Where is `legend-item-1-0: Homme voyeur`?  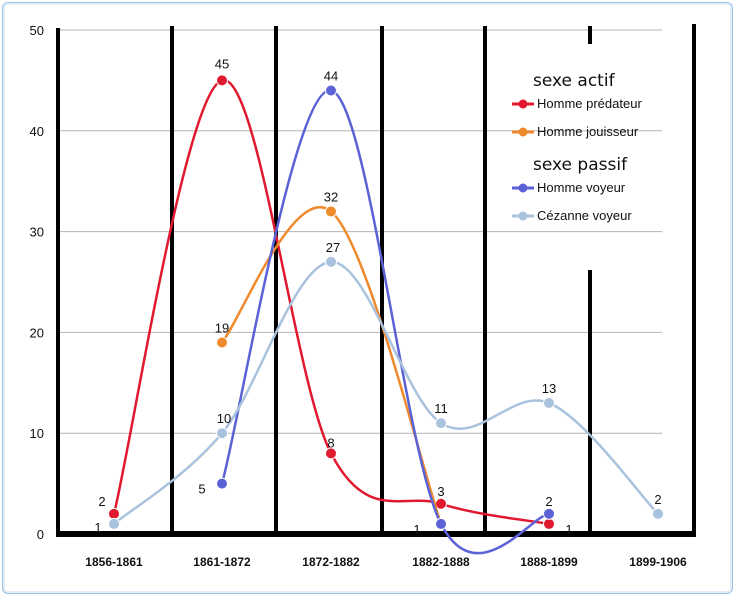
legend-item-1-0: Homme voyeur is located at coordinates (569, 187).